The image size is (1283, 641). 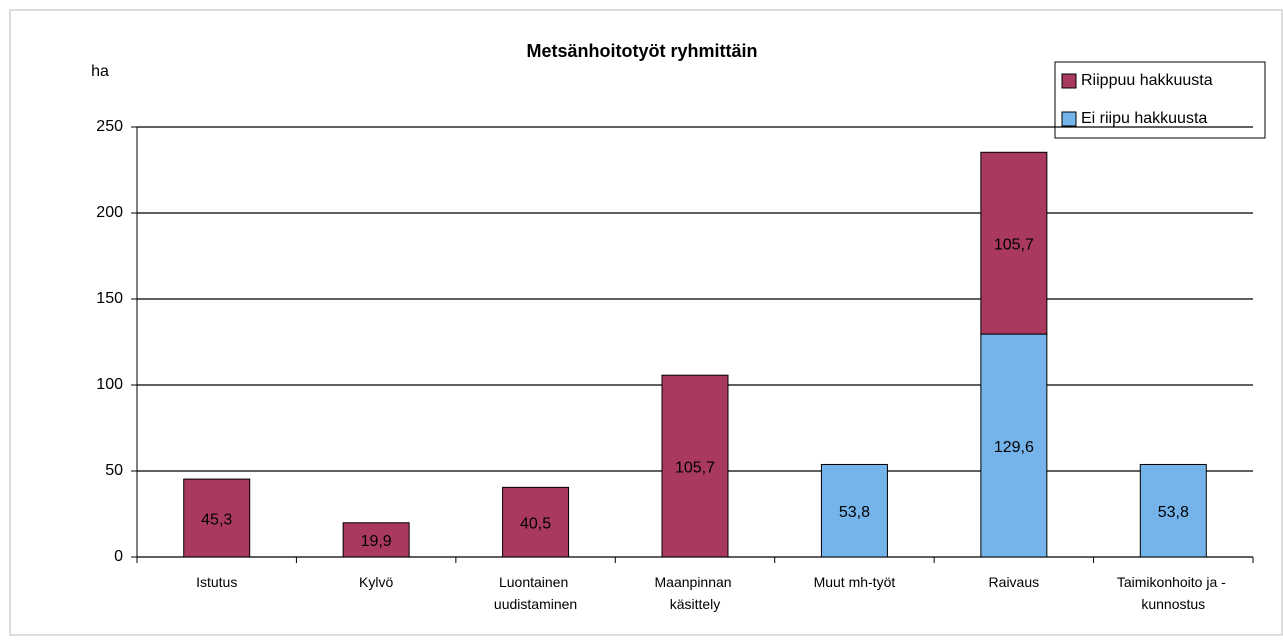 I want to click on x-tick-label: Muut mh-työt, so click(x=855, y=582).